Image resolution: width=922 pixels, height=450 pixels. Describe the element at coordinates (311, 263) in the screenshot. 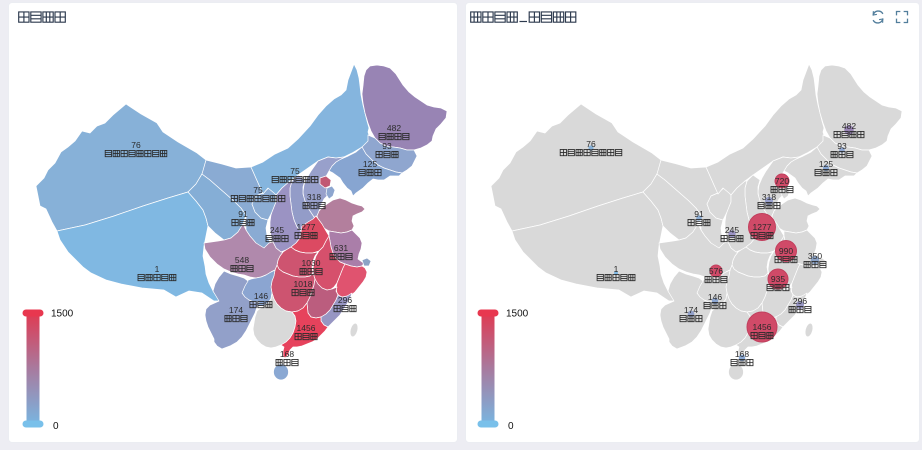

I see `svg-text: 1030` at that location.